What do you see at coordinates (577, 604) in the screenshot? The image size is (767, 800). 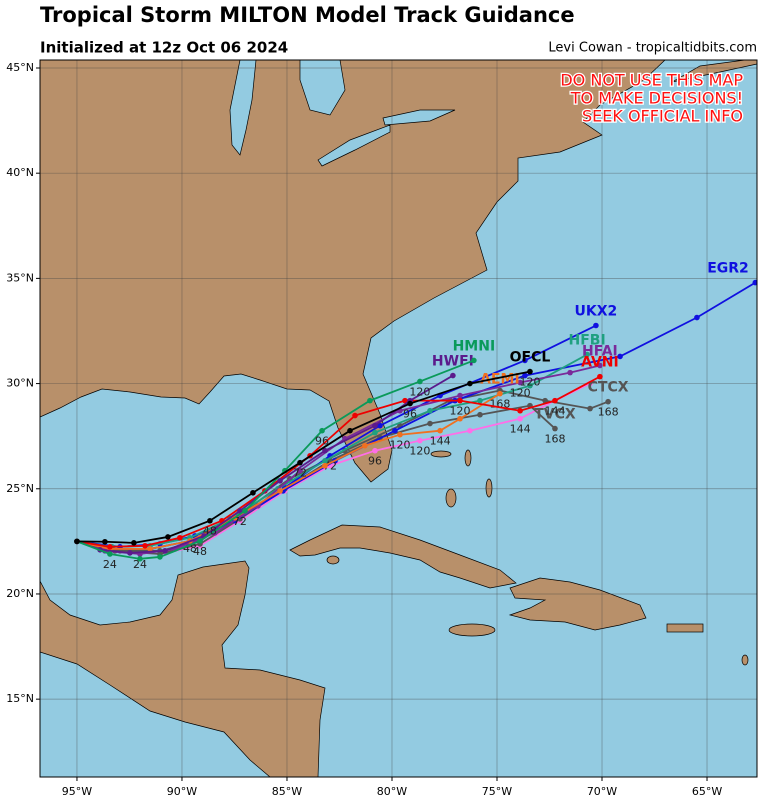 I see `hispaniola` at bounding box center [577, 604].